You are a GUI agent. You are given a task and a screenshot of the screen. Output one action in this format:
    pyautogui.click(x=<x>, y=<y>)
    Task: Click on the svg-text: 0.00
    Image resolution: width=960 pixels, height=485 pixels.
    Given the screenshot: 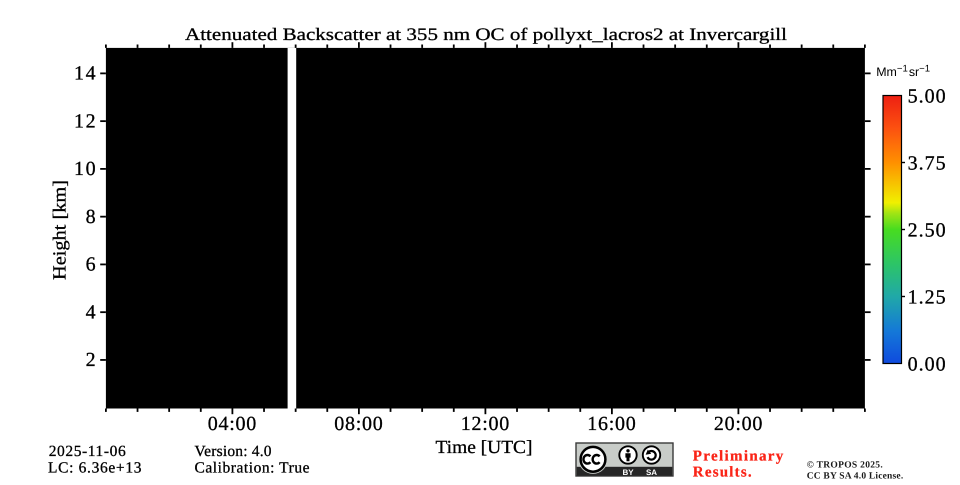 What is the action you would take?
    pyautogui.click(x=927, y=365)
    